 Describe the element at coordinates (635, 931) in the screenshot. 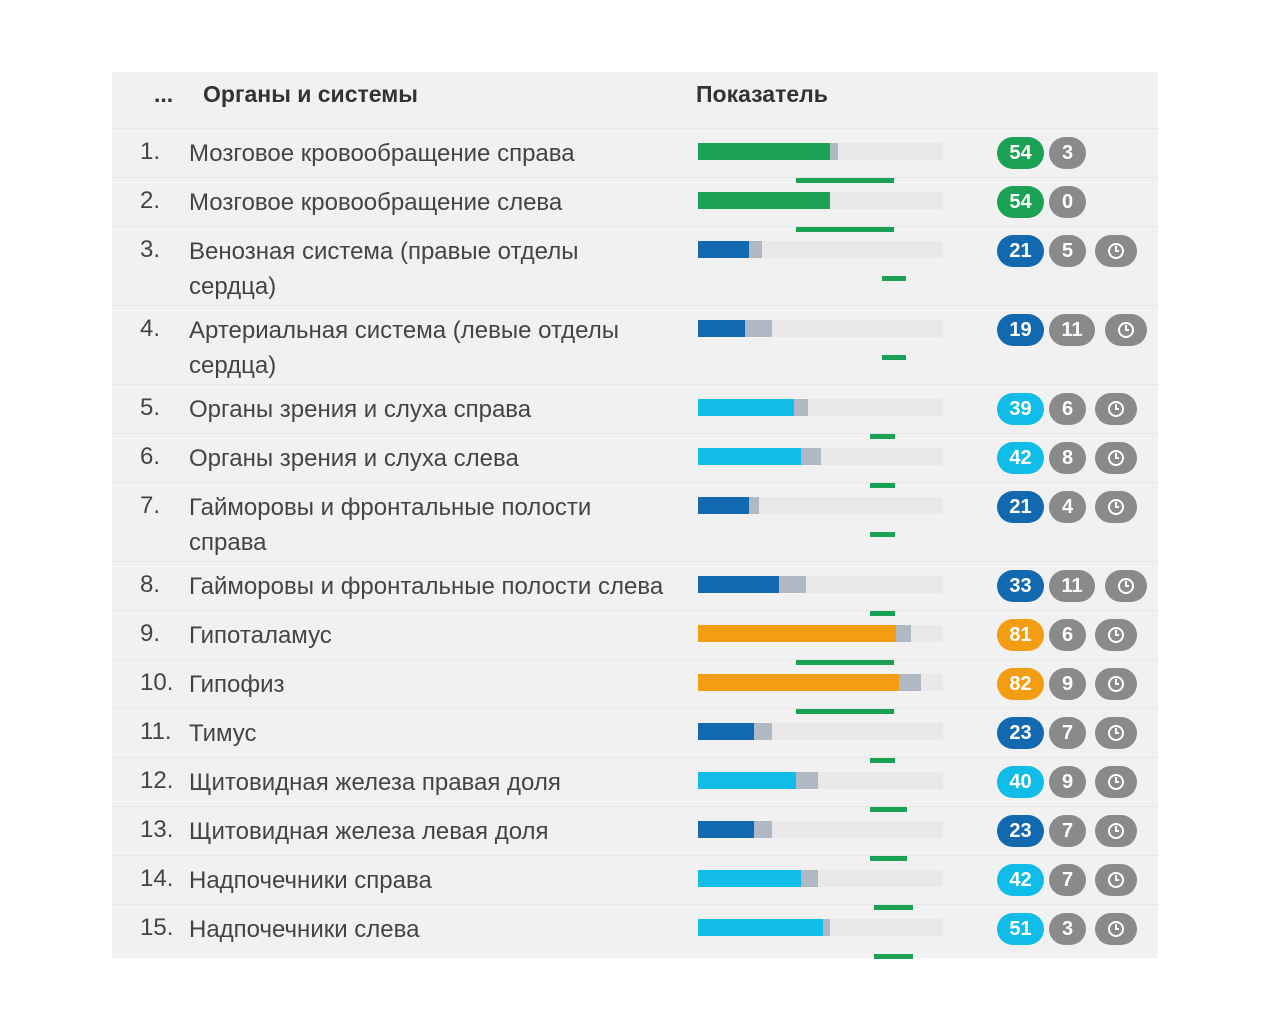

I see `organ-row: 15. Надпочечники слева 51 3` at that location.